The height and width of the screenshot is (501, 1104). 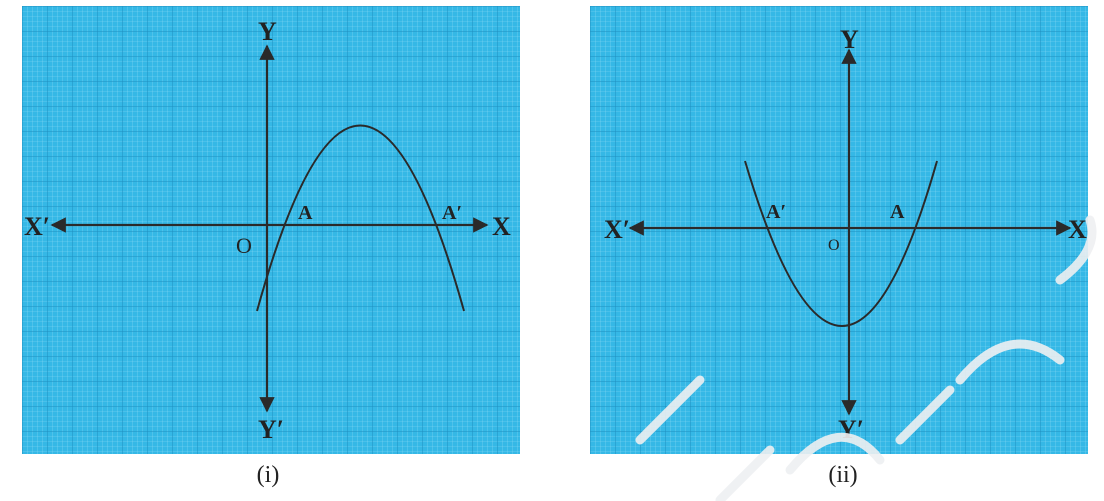 I want to click on figure-i-caption: (i), so click(x=268, y=475).